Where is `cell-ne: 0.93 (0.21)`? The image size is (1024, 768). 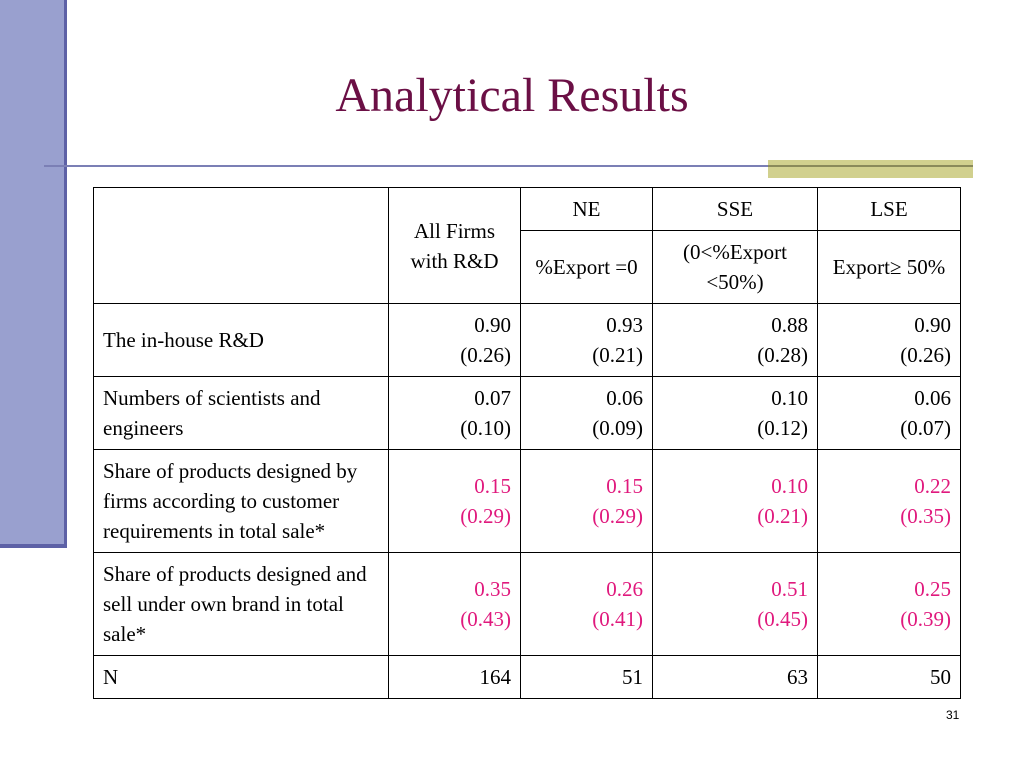 cell-ne: 0.93 (0.21) is located at coordinates (586, 340).